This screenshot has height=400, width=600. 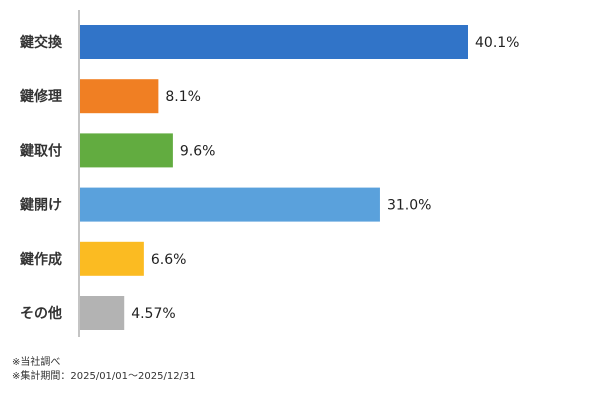 What do you see at coordinates (41, 96) in the screenshot?
I see `category-label-1: 鍵修理` at bounding box center [41, 96].